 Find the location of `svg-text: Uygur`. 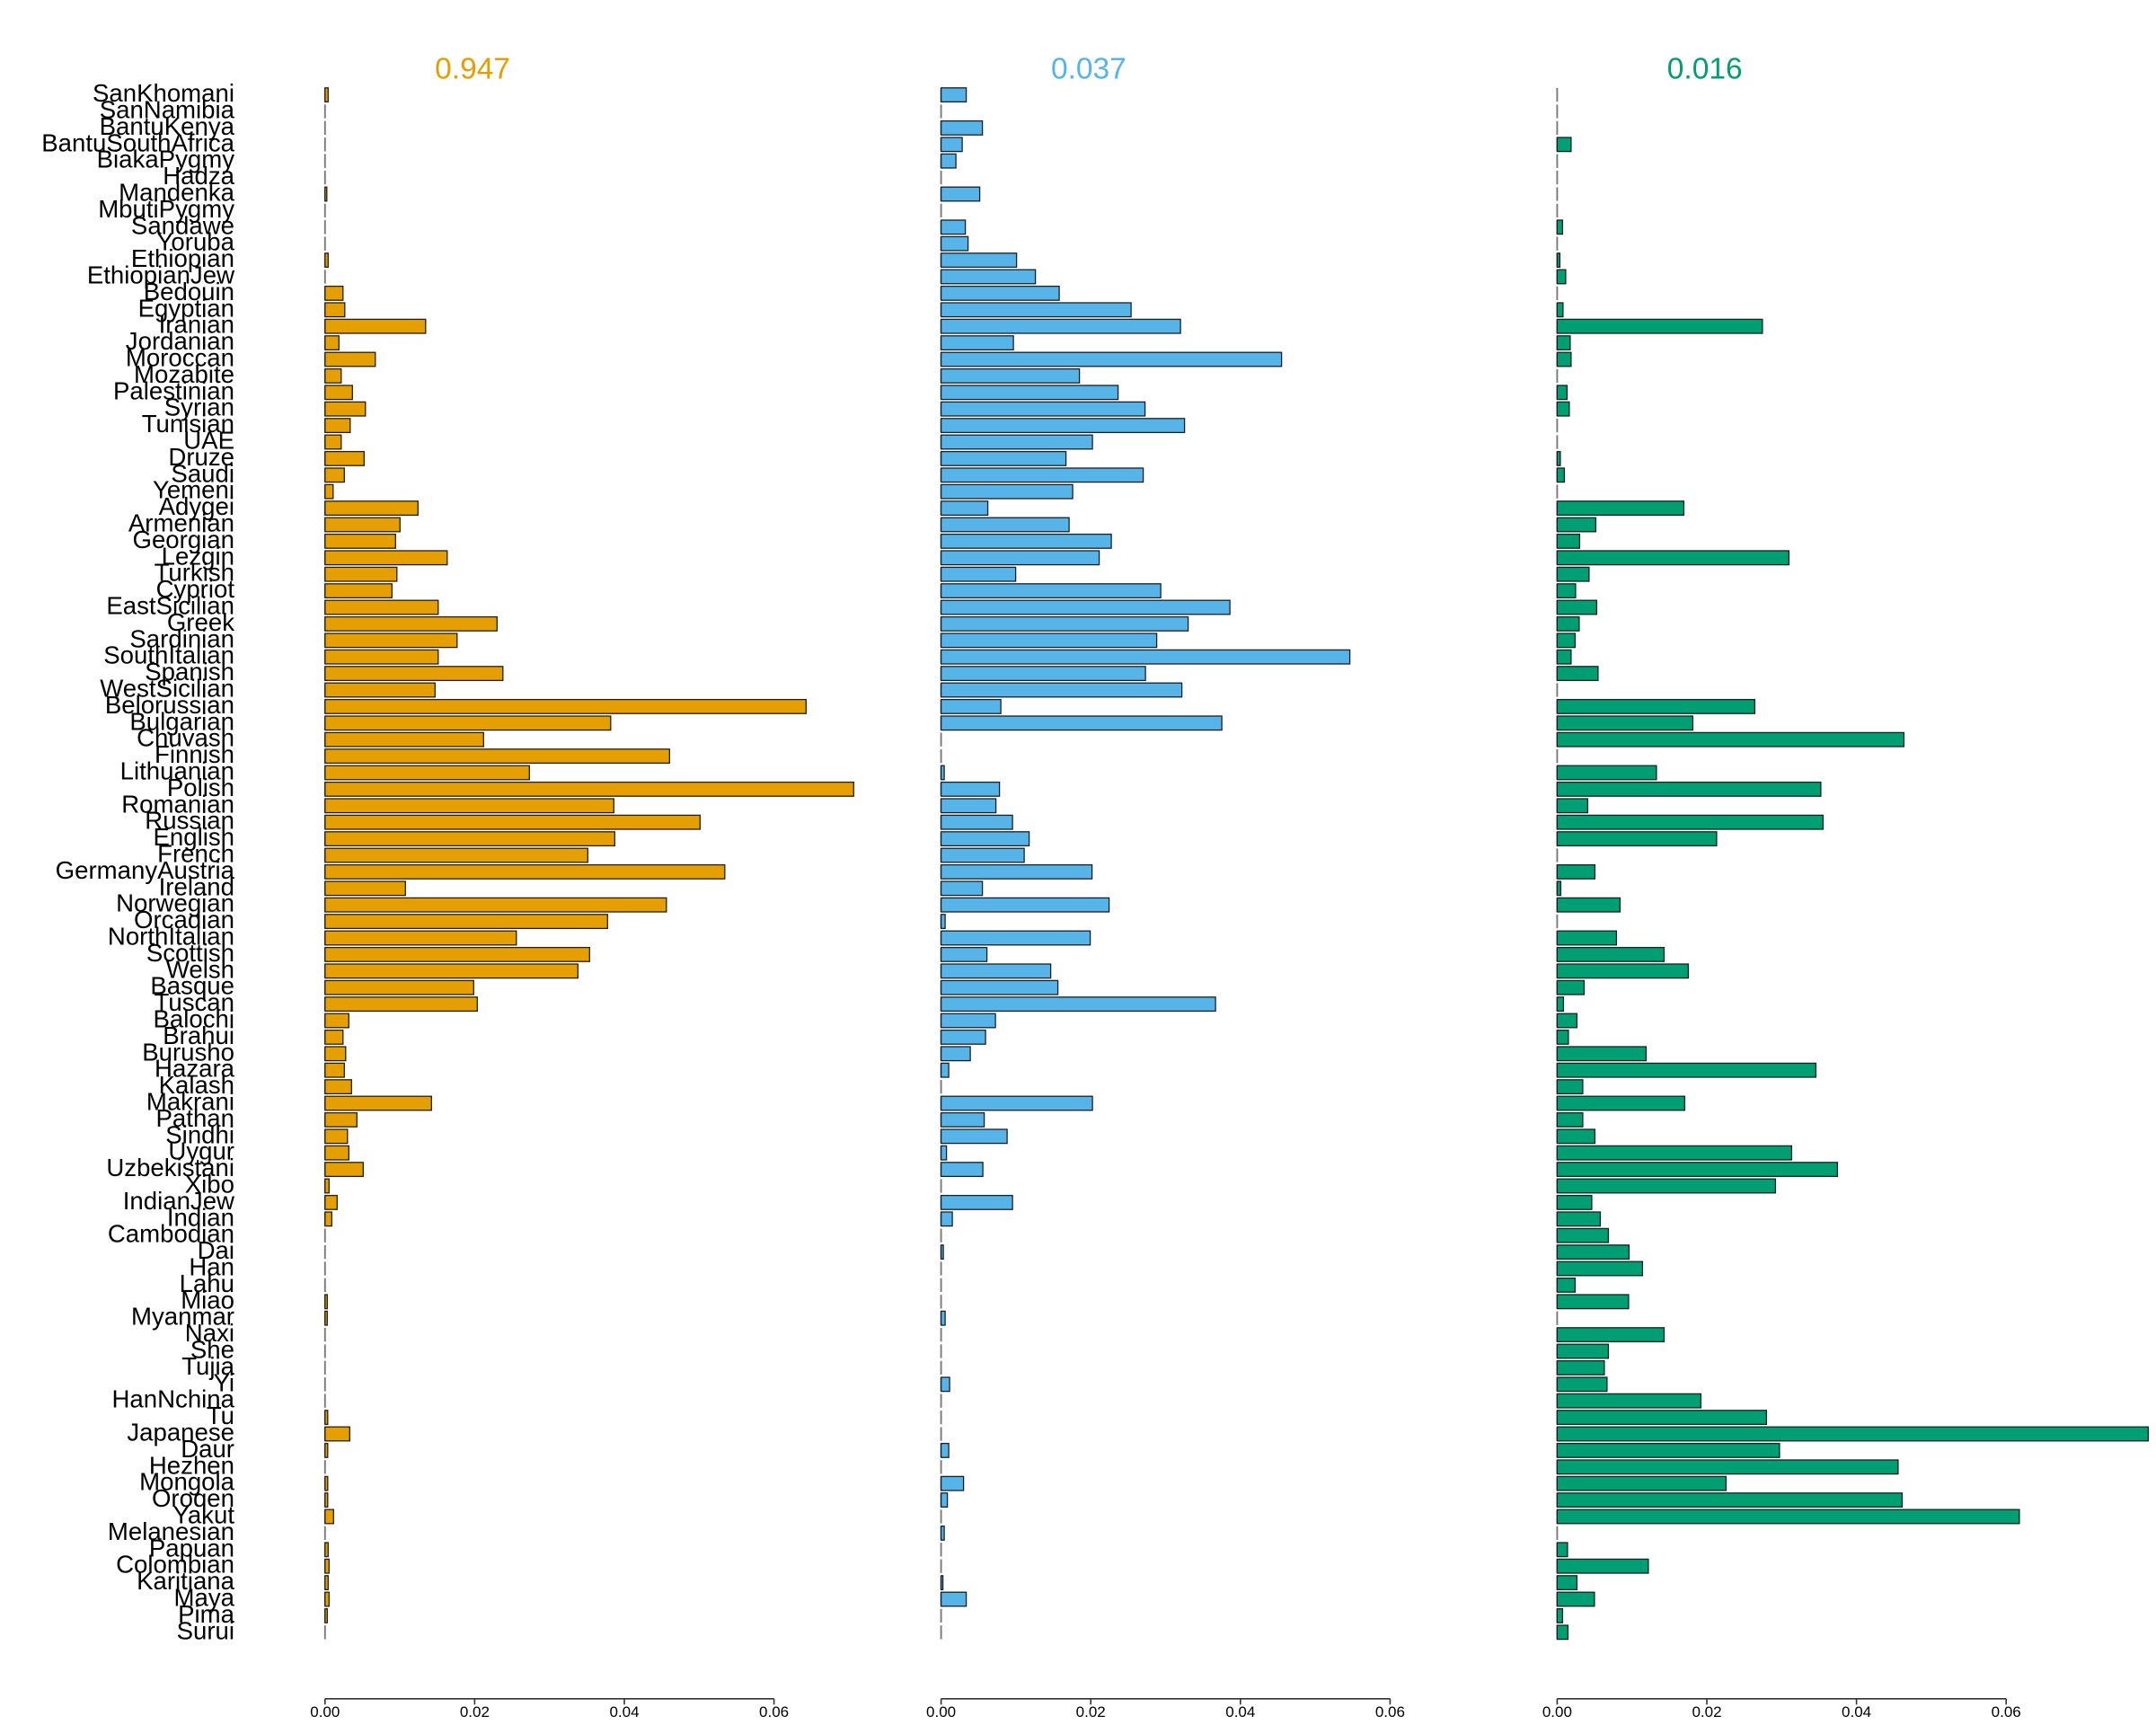

svg-text: Uygur is located at coordinates (201, 1151).